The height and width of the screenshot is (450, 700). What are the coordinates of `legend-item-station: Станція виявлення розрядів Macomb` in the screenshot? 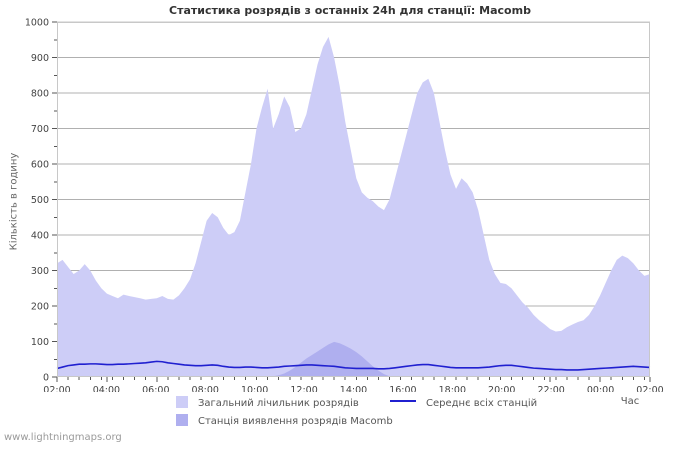 It's located at (284, 418).